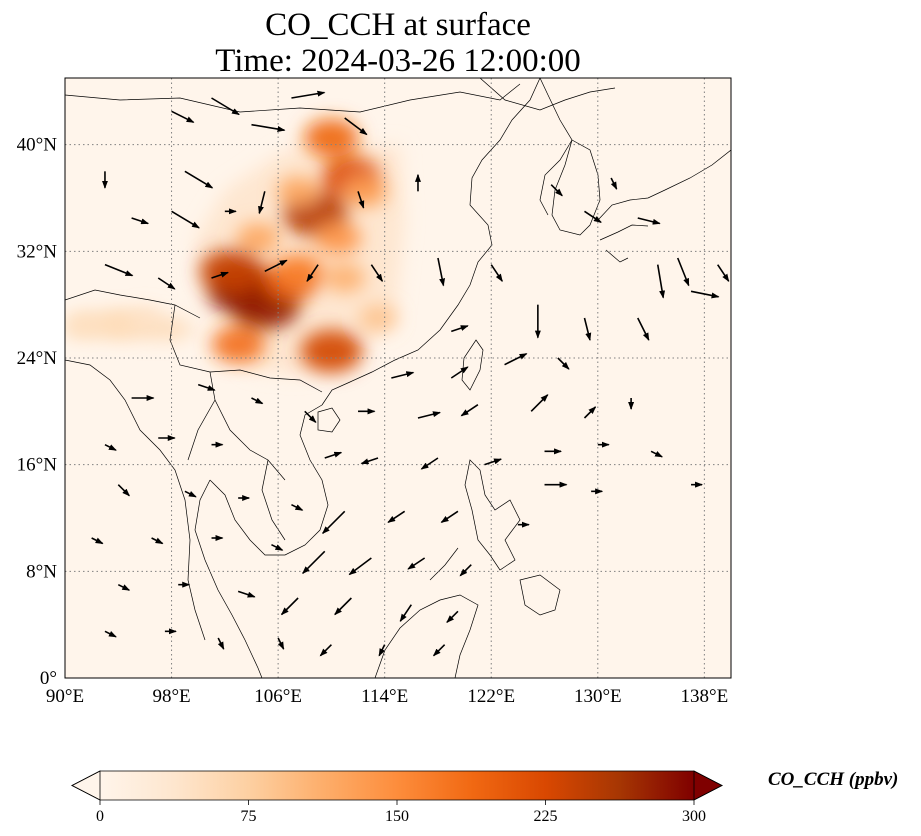 This screenshot has width=921, height=836. I want to click on latitude-tick-label: 32°N, so click(37, 251).